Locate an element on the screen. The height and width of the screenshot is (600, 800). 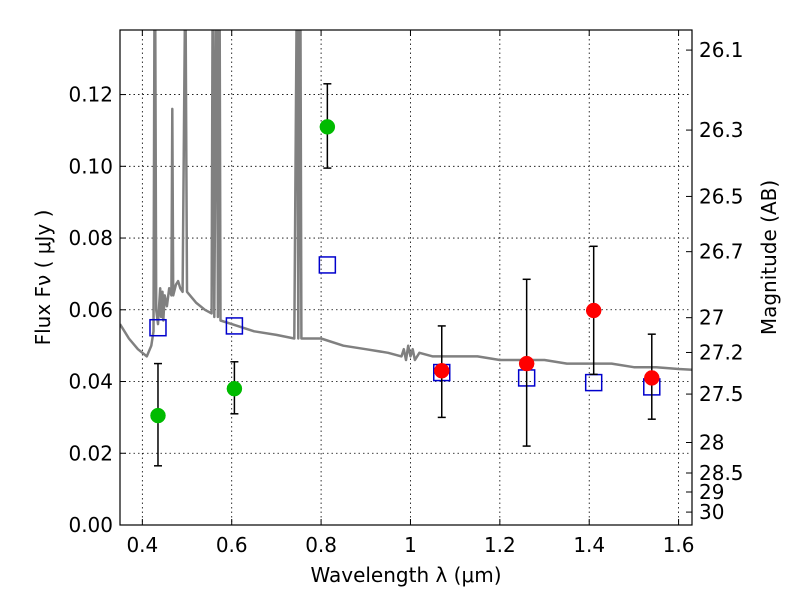
y2-tick-label: 26.3 is located at coordinates (721, 130).